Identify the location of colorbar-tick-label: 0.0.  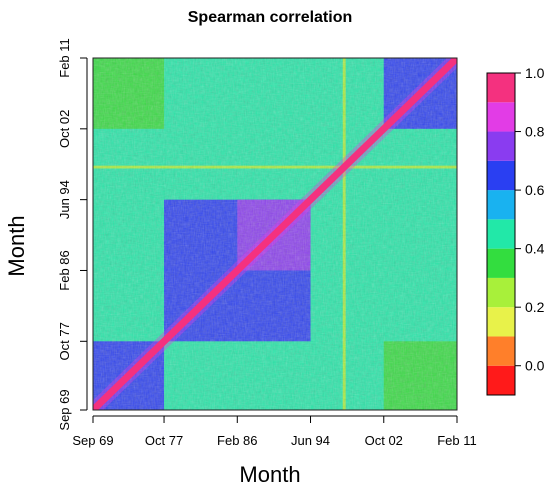
(535, 366).